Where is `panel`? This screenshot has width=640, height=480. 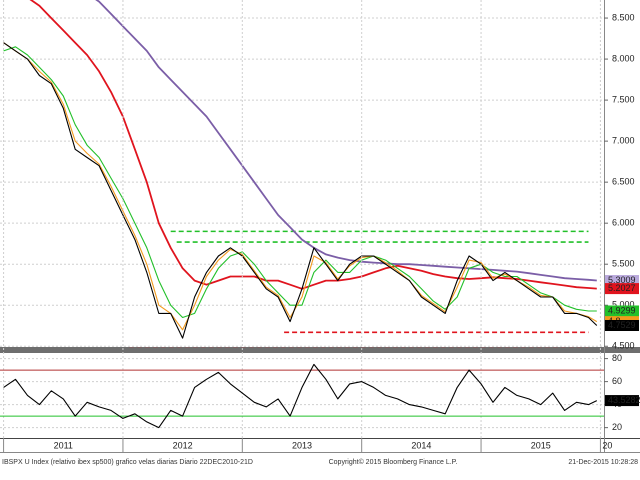
panel is located at coordinates (302, 393).